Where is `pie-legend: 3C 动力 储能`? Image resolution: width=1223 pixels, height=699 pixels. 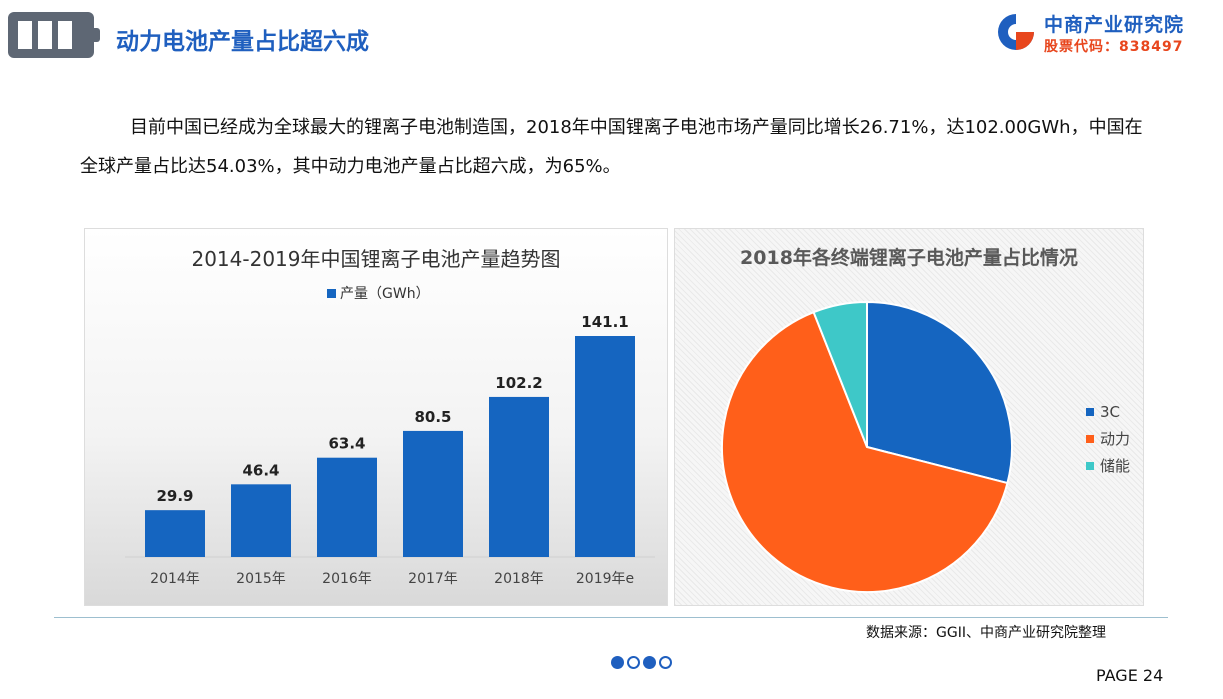 pie-legend: 3C 动力 储能 is located at coordinates (1108, 438).